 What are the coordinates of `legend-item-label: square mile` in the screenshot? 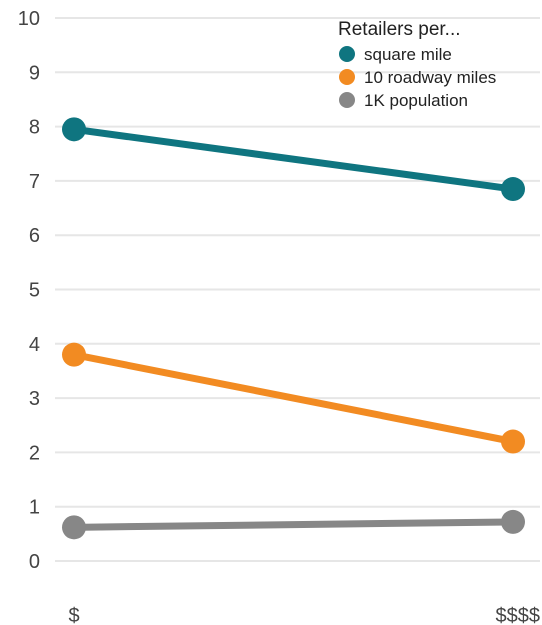 It's located at (408, 54).